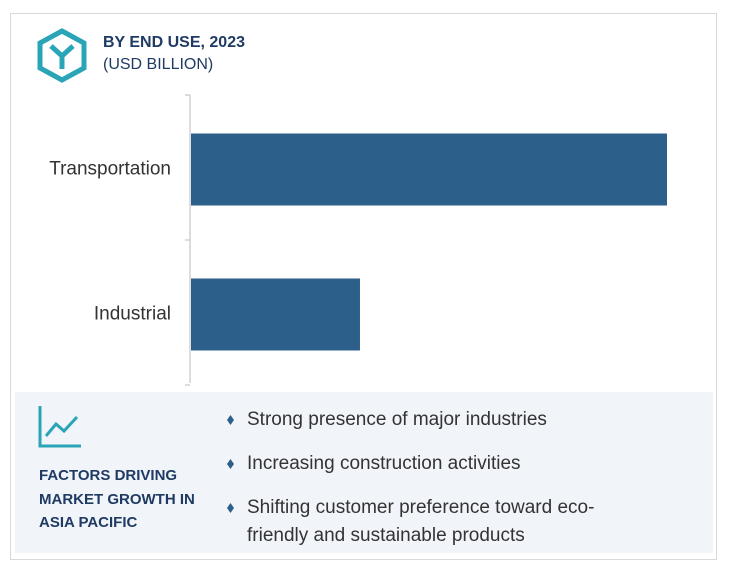 This screenshot has height=577, width=729. I want to click on logo, so click(62, 55).